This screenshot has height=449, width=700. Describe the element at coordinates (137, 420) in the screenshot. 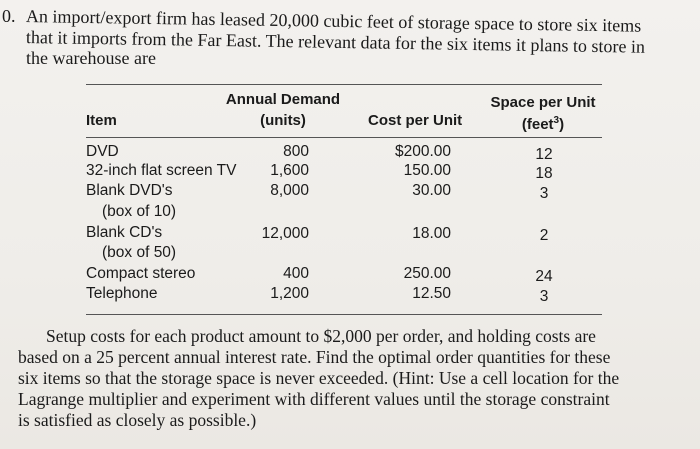

I see `outro-line-5: is satisfied as closely as possible.)` at that location.